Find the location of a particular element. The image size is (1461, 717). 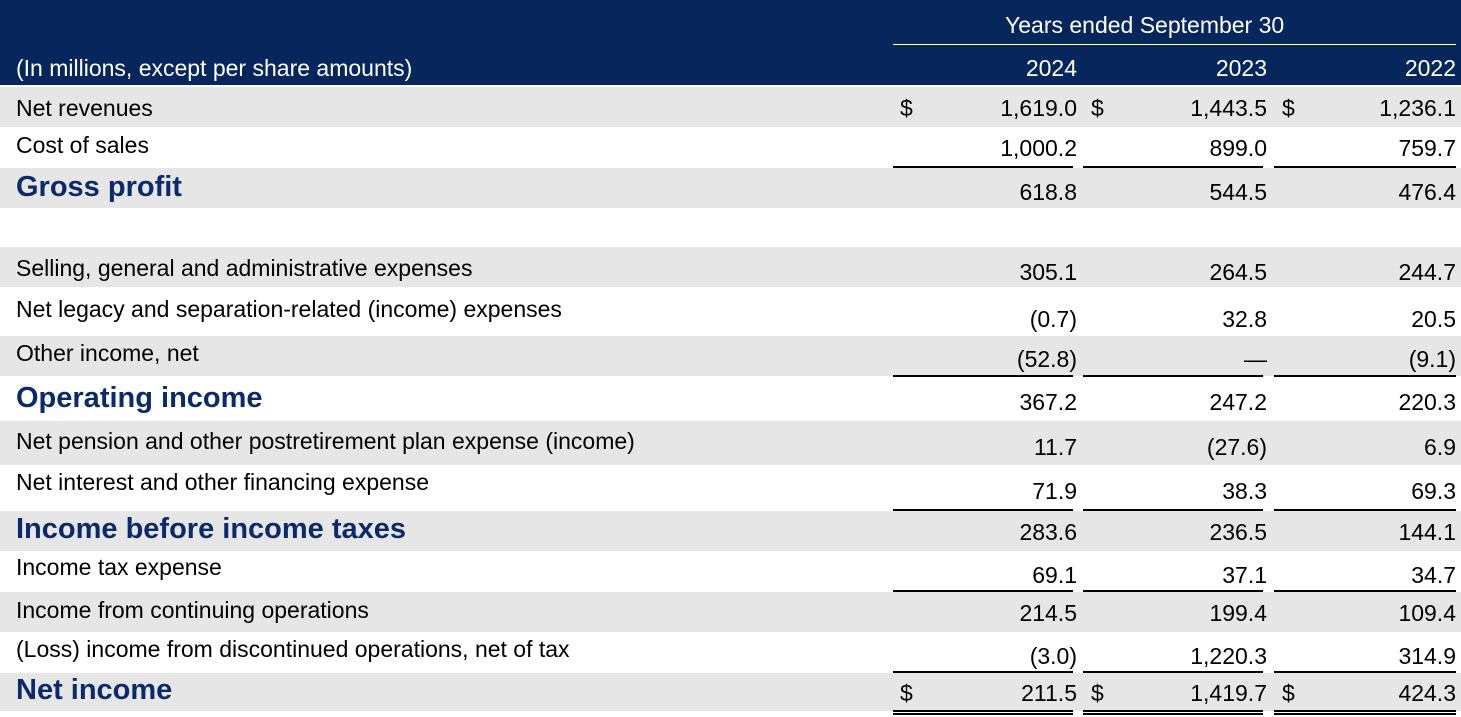

value-2024: 1,619.0 is located at coordinates (1038, 108).